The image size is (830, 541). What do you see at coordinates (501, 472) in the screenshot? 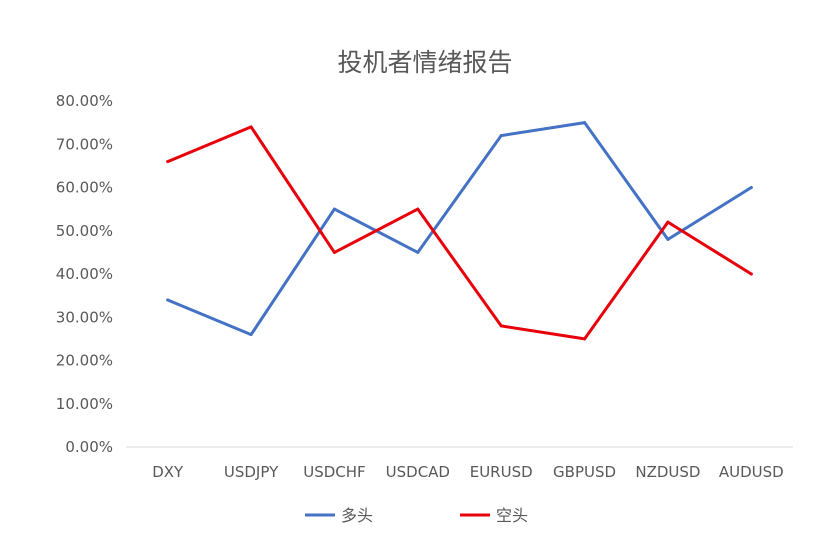
I see `x-tick-label: EURUSD` at bounding box center [501, 472].